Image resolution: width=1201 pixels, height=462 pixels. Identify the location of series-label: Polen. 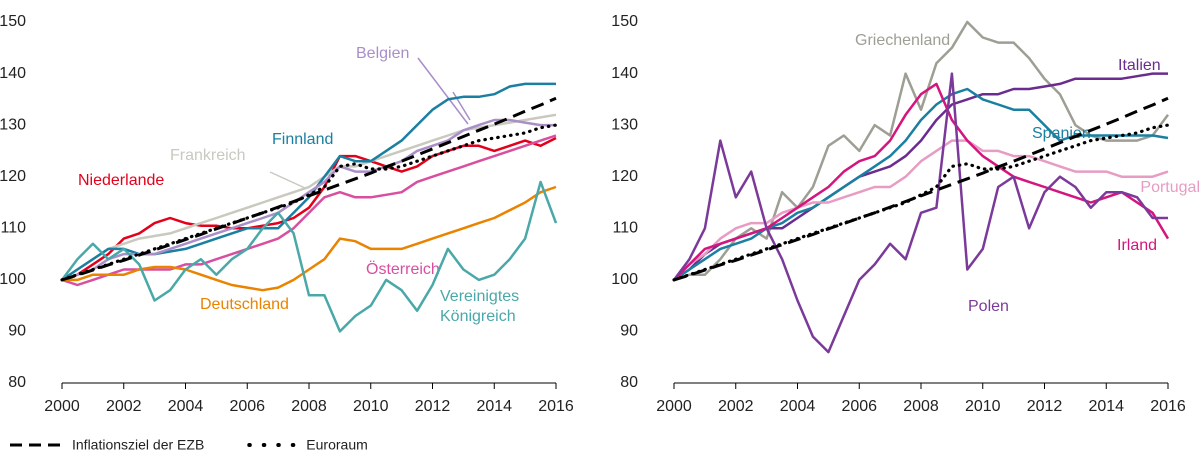
(988, 306).